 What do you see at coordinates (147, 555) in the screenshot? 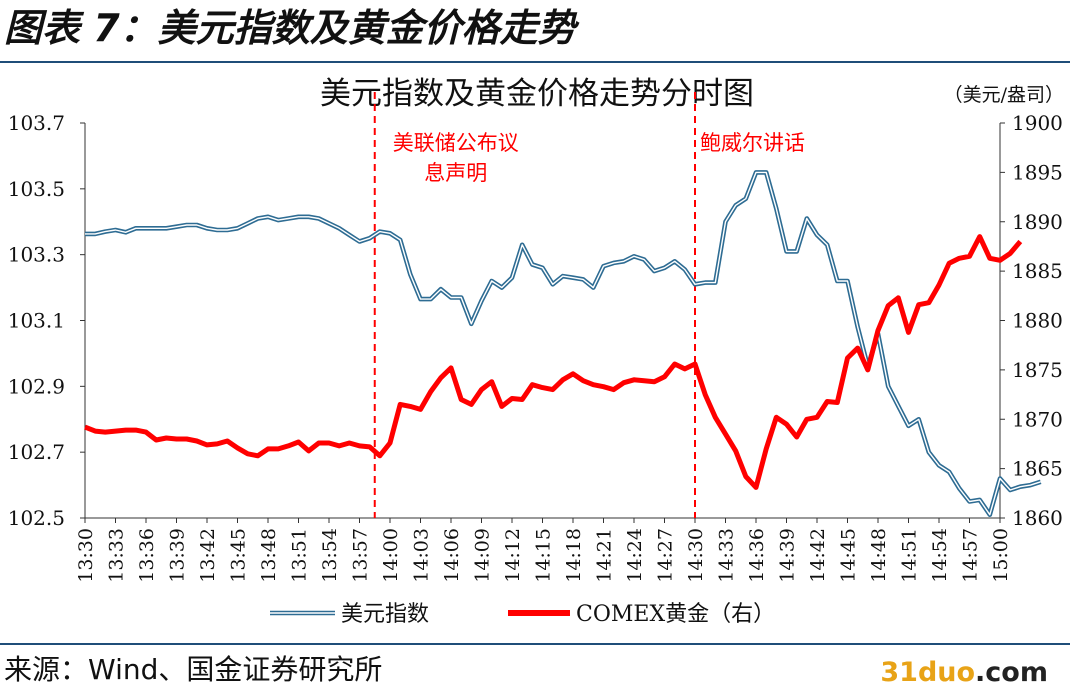
I see `x-tick-label: 13:36` at bounding box center [147, 555].